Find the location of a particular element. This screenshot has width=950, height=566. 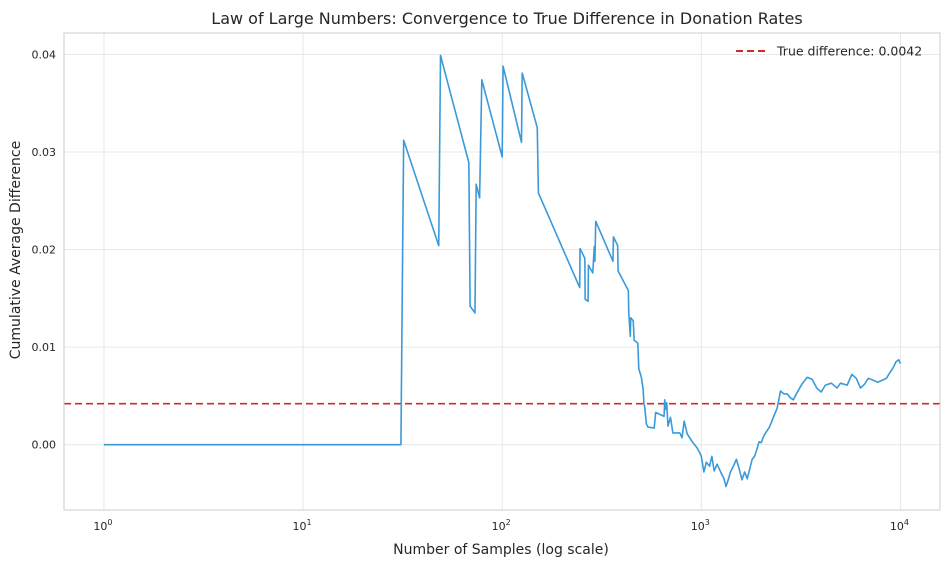

x-tick-label: 10¹ is located at coordinates (302, 525).